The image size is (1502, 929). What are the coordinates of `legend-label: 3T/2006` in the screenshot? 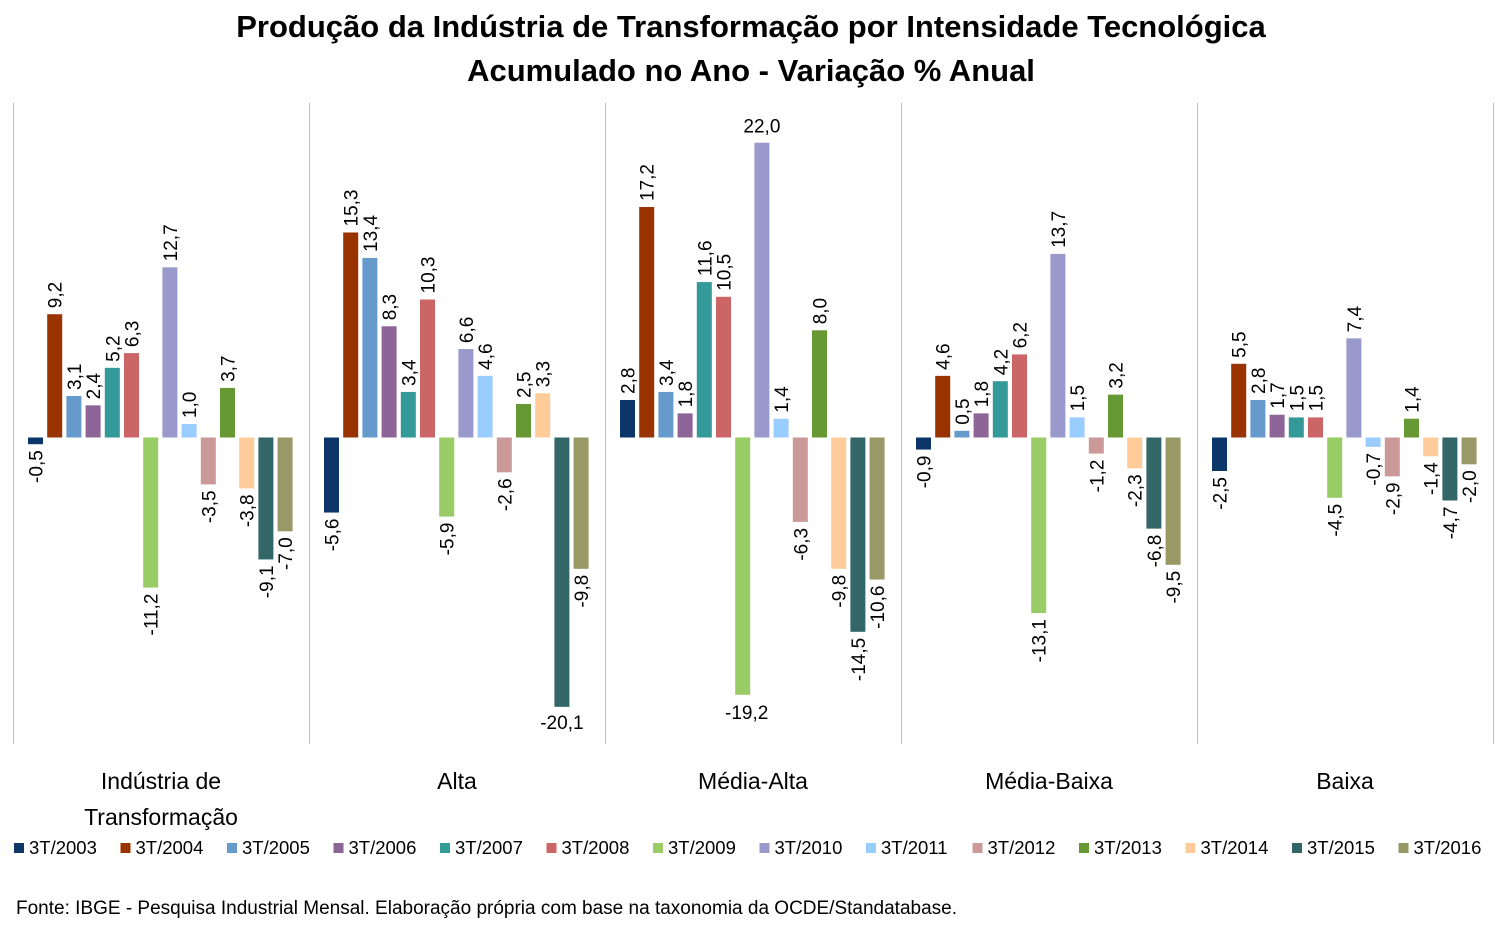 It's located at (383, 847).